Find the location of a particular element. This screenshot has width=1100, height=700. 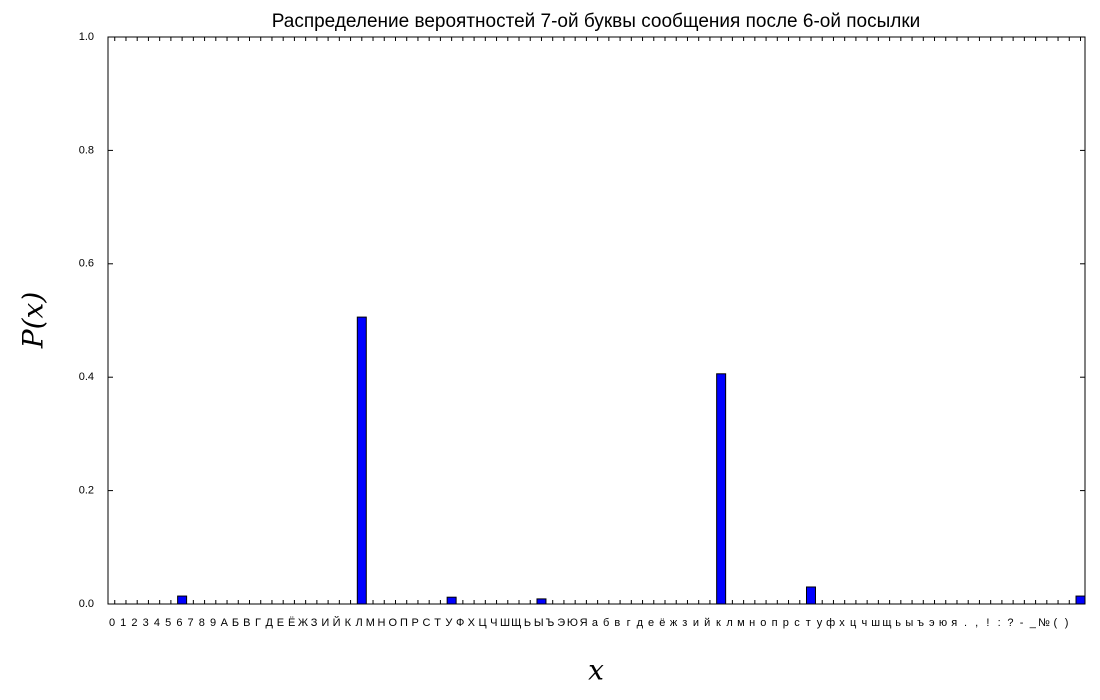

y-tick-label: 0.8 is located at coordinates (86, 150).